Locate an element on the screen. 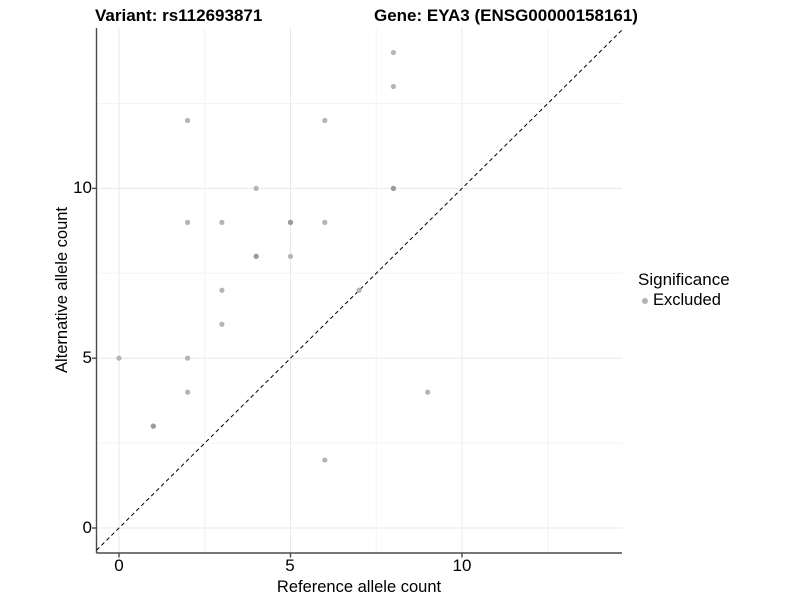  legend-title: Significance is located at coordinates (684, 279).